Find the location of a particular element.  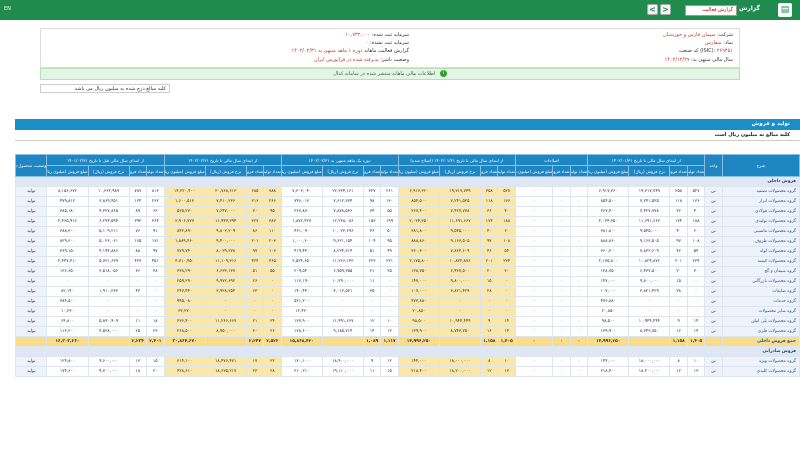

table-cell: ۲,۱۷۵,۸۰۰ is located at coordinates (608, 261).